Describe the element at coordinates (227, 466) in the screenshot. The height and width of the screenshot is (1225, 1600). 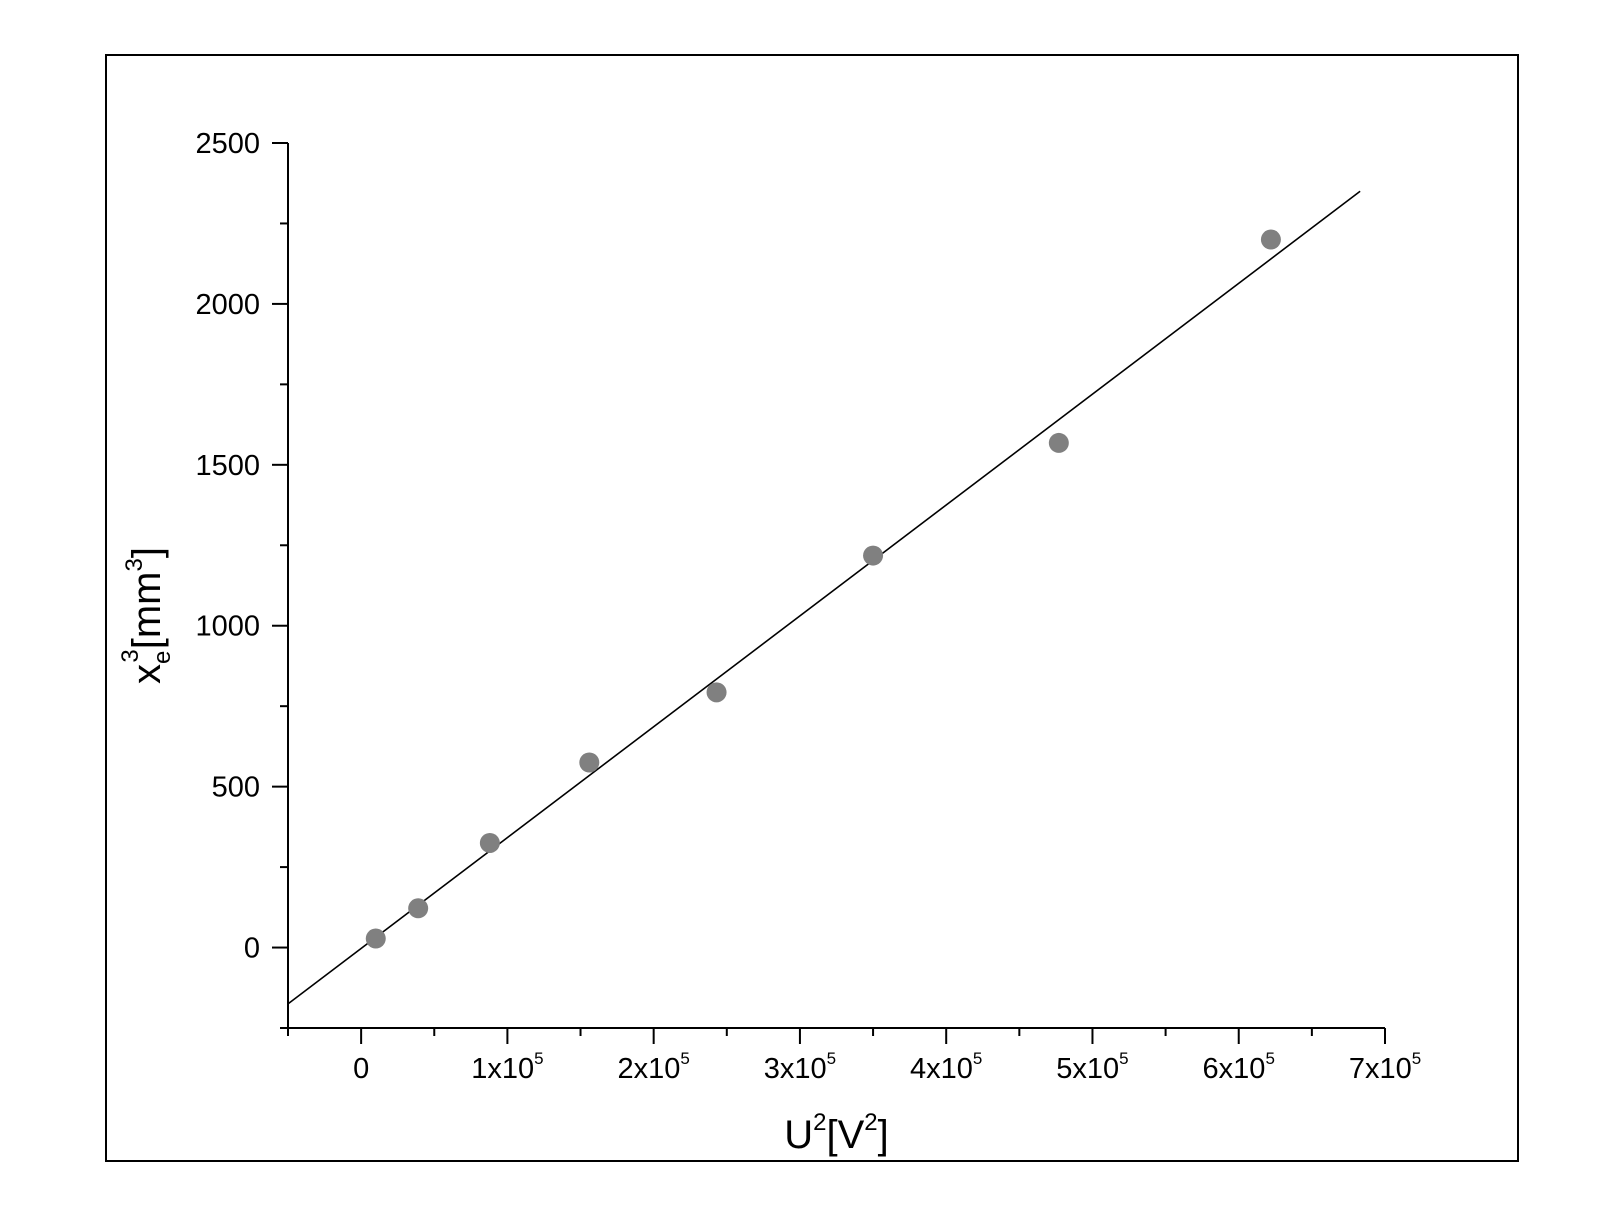
I see `y-tick-label: 1500` at that location.